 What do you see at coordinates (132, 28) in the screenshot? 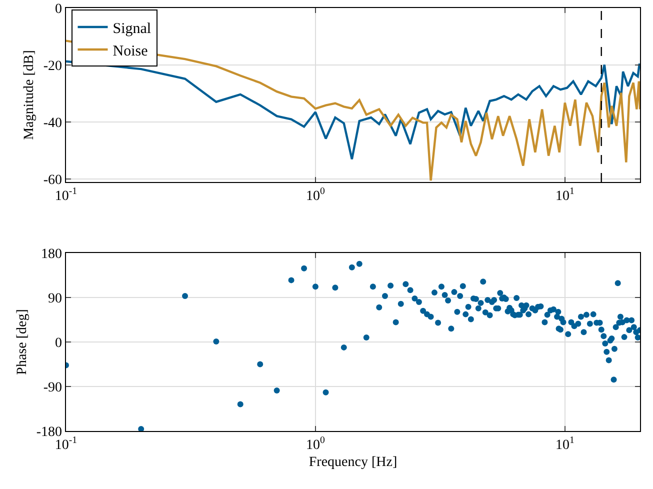
I see `legend-label: Signal` at bounding box center [132, 28].